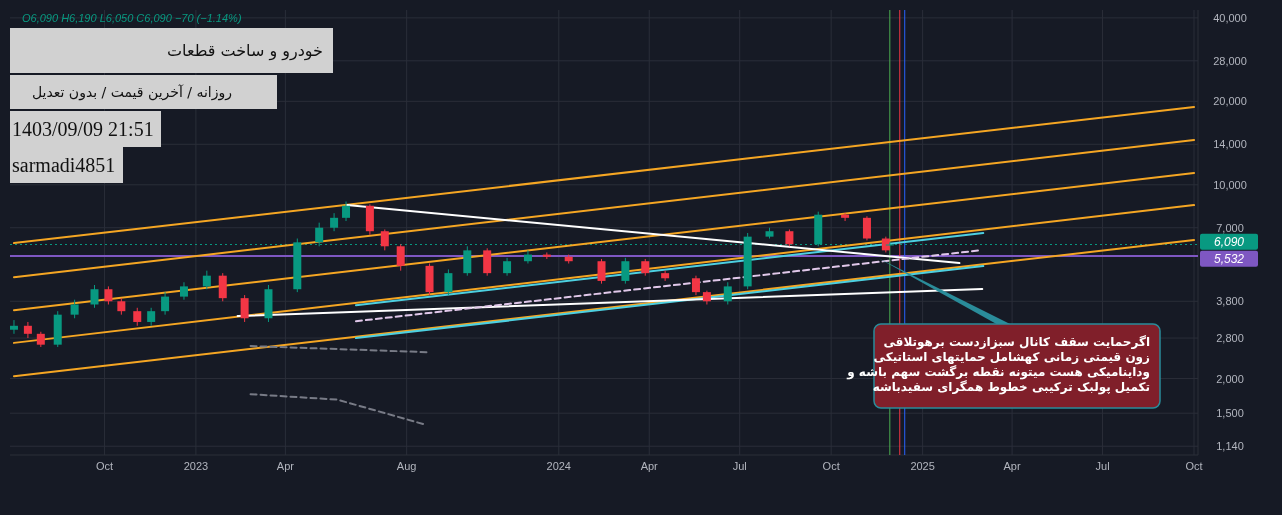 This screenshot has height=515, width=1282. Describe the element at coordinates (406, 466) in the screenshot. I see `x-tick-label: Aug` at that location.